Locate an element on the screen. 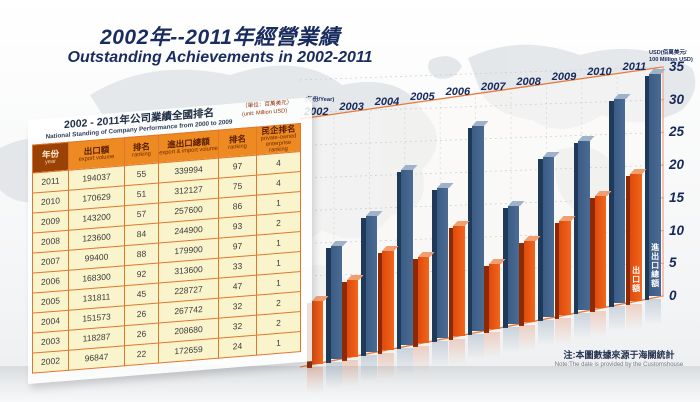 The image size is (700, 402). value-cell: 45 is located at coordinates (141, 294).